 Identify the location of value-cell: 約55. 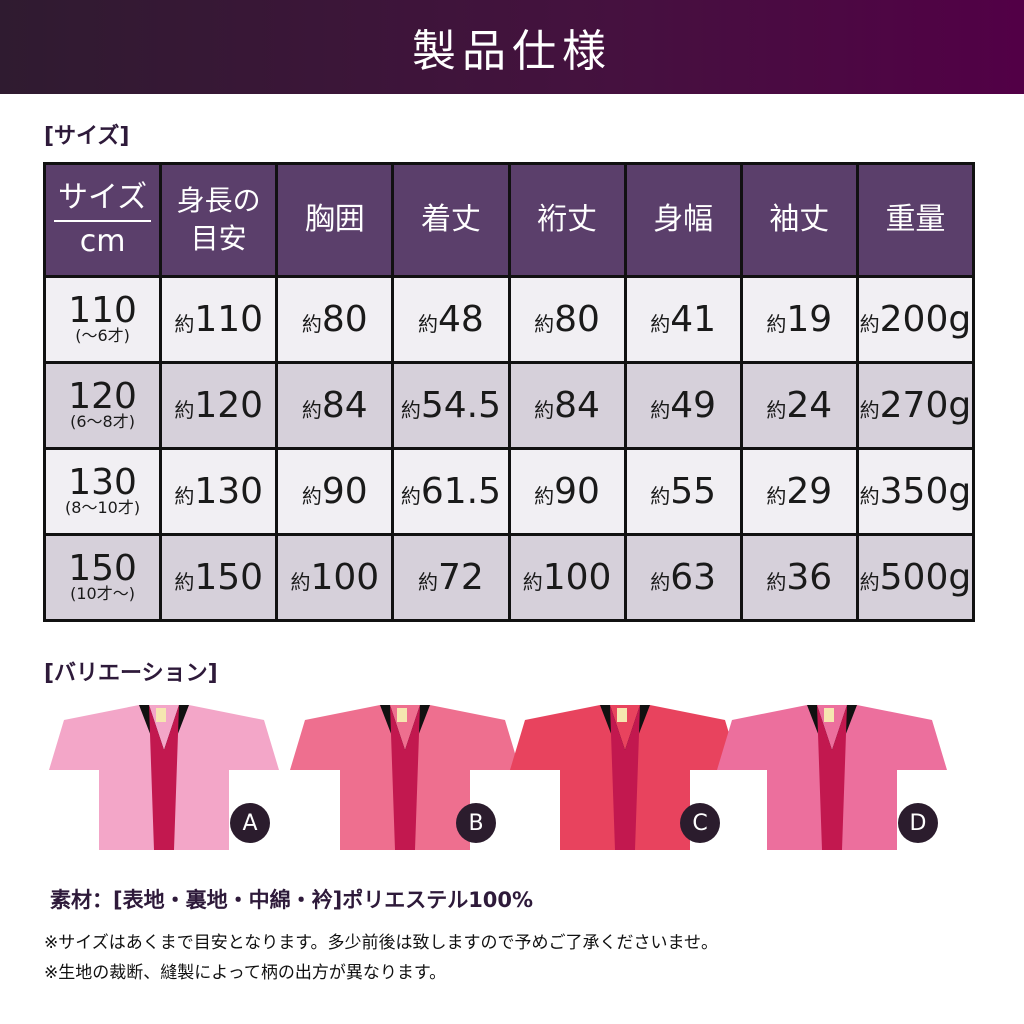
(683, 491).